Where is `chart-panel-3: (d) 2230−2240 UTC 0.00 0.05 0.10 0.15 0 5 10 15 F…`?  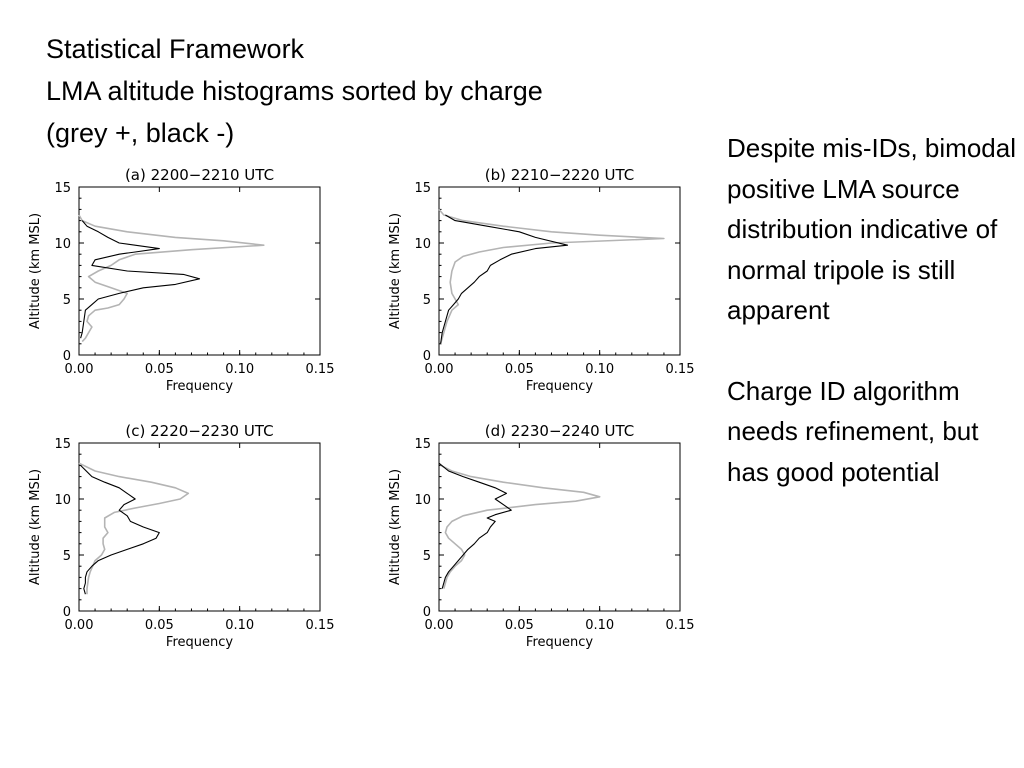 chart-panel-3: (d) 2230−2240 UTC 0.00 0.05 0.10 0.15 0 5 10 15 F… is located at coordinates (541, 536).